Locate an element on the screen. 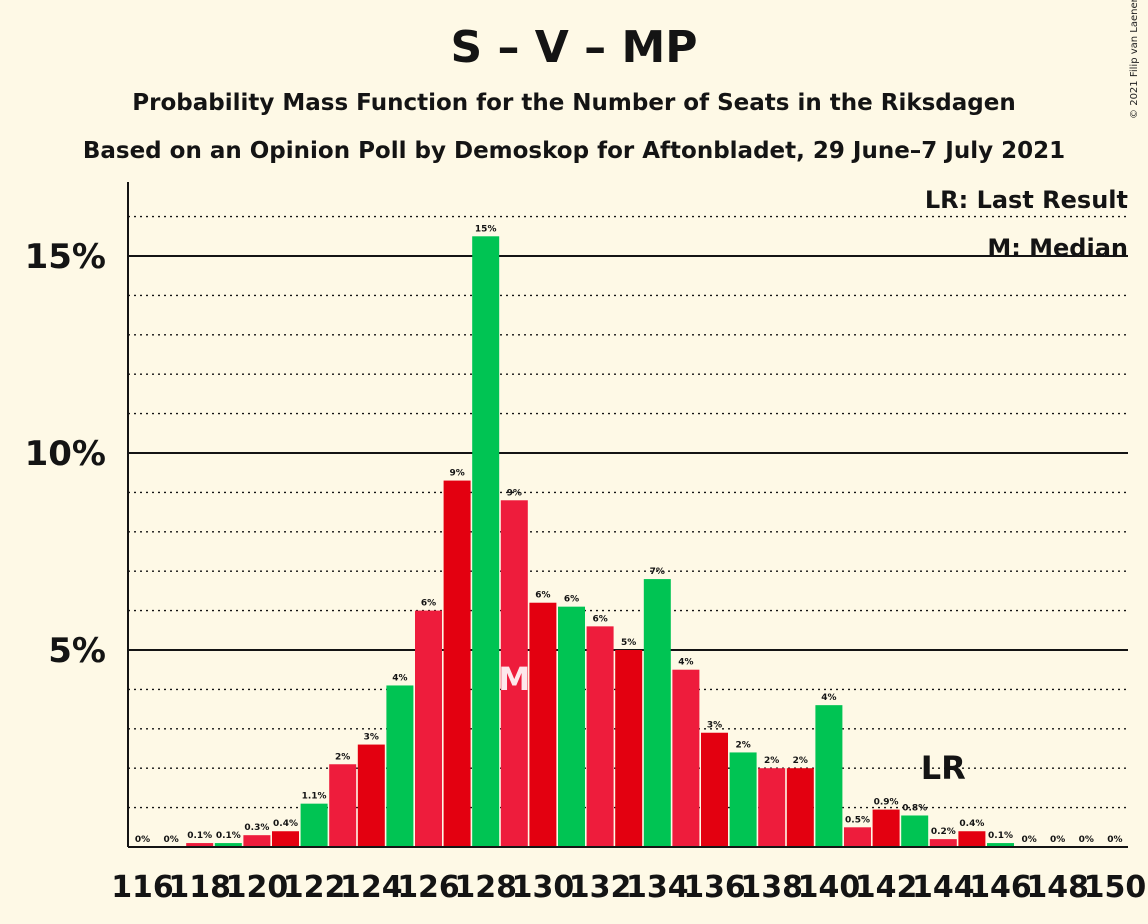 This screenshot has height=924, width=1148. y-tick-label: 5% is located at coordinates (77, 651).